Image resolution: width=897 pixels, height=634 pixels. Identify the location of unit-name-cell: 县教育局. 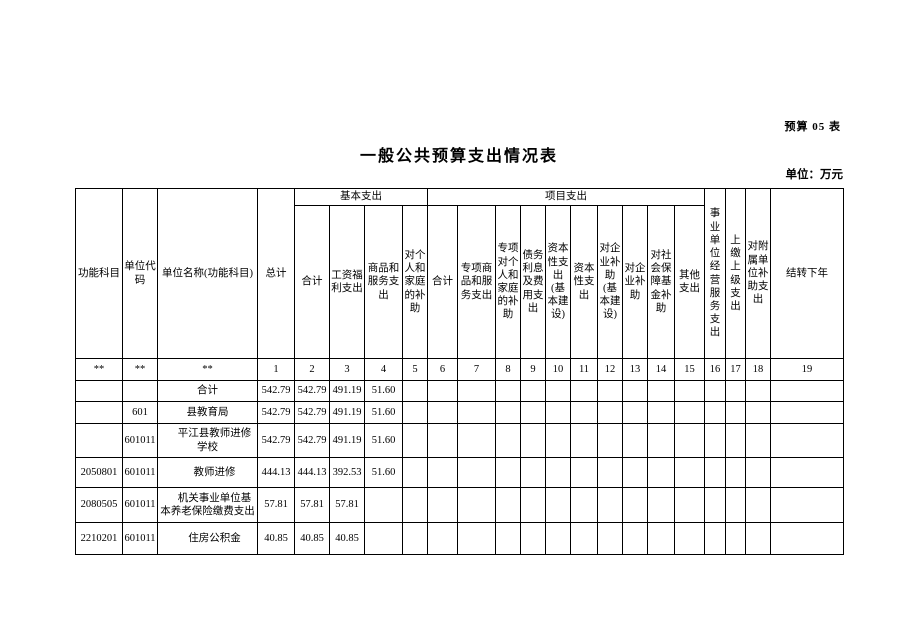
(207, 412).